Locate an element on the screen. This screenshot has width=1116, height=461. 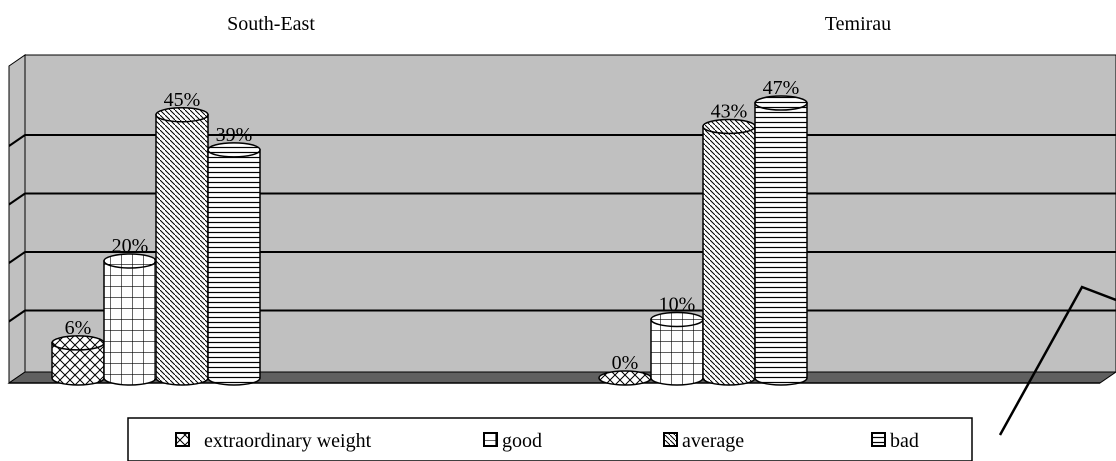
category-titles: South-East Temirau is located at coordinates (559, 24).